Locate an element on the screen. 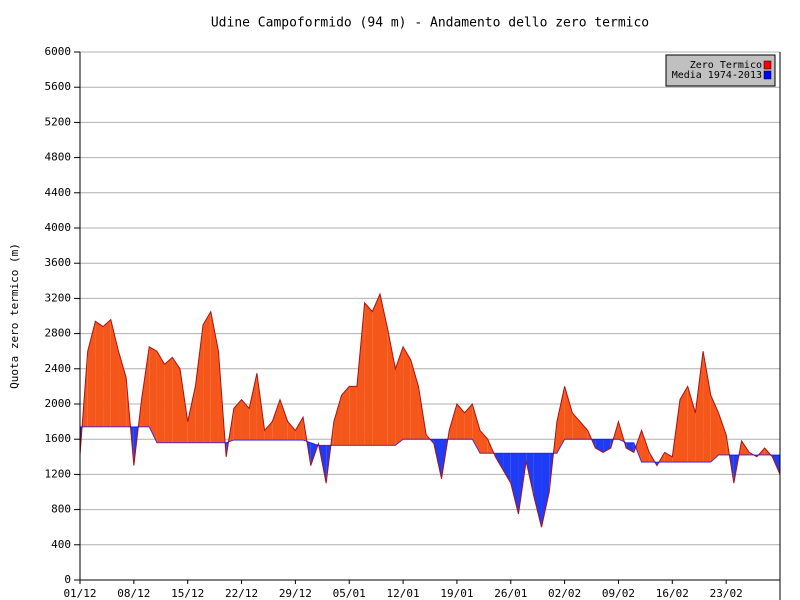  y-tick-label: 6000 is located at coordinates (58, 51).